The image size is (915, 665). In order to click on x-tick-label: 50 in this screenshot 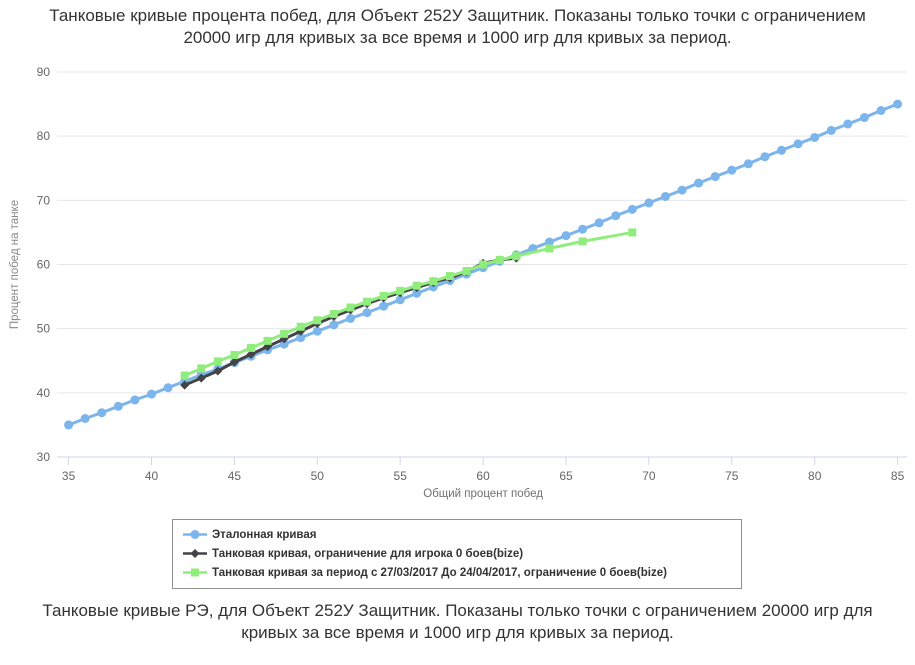, I will do `click(318, 476)`.